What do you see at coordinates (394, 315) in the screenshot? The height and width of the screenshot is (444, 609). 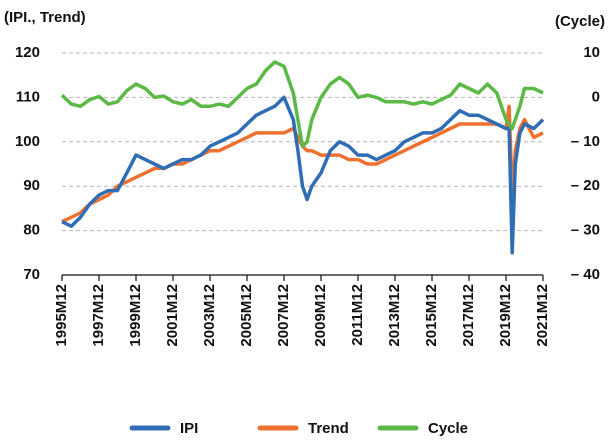 I see `x-tick-label: 2013M12` at bounding box center [394, 315].